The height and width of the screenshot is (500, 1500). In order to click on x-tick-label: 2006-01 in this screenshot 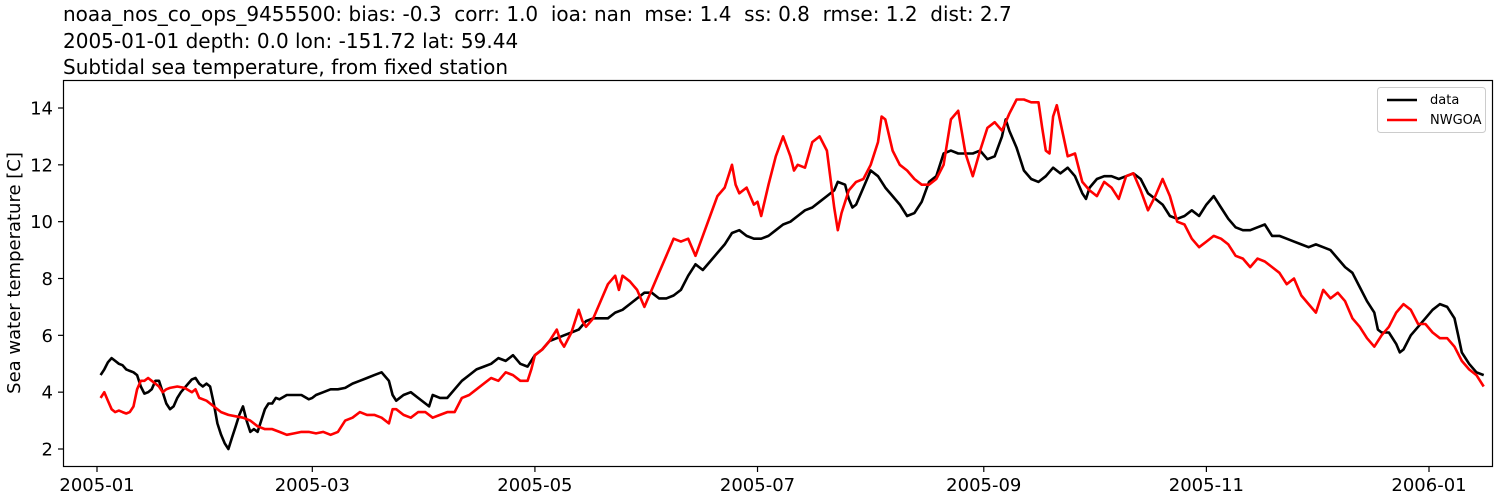, I will do `click(1428, 485)`.